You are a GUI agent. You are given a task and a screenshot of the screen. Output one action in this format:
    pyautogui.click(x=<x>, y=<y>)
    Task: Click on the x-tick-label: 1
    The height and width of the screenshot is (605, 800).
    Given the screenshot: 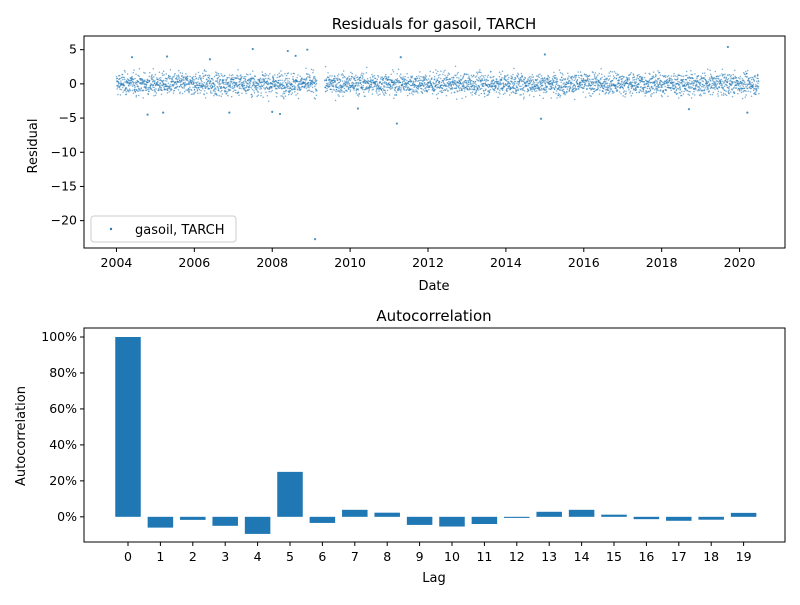 What is the action you would take?
    pyautogui.click(x=160, y=556)
    